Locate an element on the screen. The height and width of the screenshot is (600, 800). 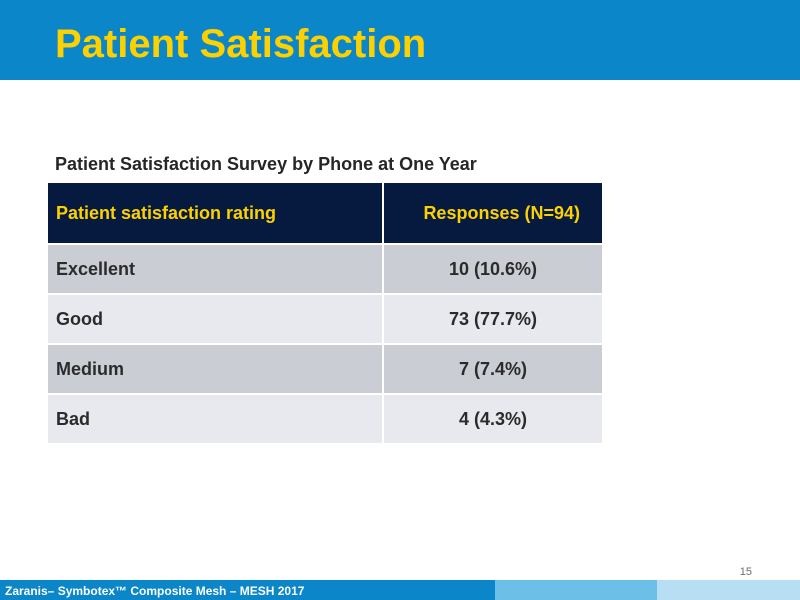
column-header-responses: Responses (N=94) is located at coordinates (493, 213).